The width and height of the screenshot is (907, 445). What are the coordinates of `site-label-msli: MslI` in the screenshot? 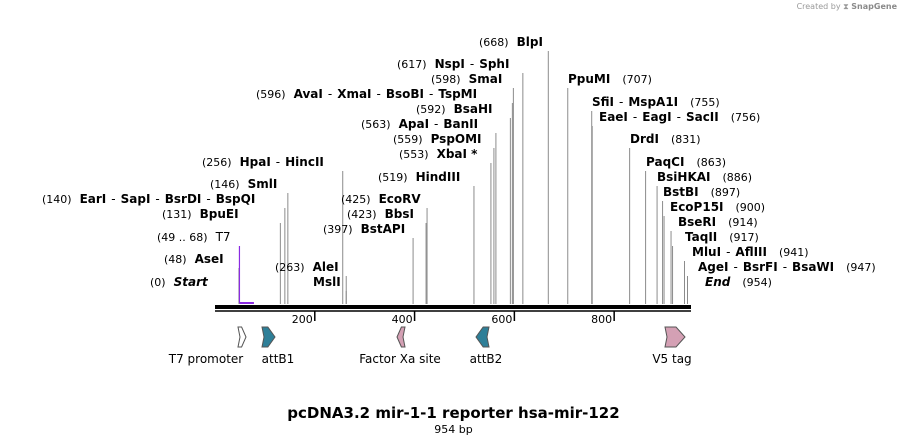 It's located at (327, 282).